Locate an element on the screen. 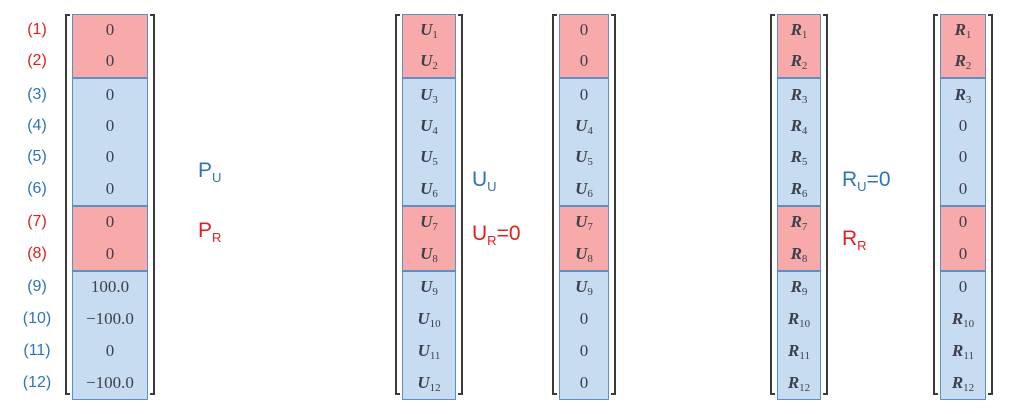 This screenshot has width=1011, height=414. row-label: (6) is located at coordinates (37, 188).